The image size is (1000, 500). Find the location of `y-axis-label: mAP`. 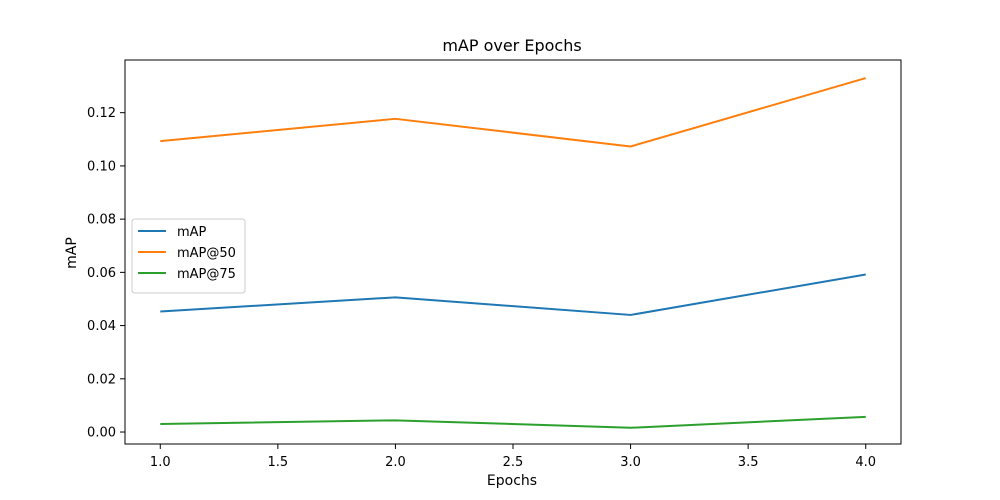

y-axis-label: mAP is located at coordinates (72, 253).